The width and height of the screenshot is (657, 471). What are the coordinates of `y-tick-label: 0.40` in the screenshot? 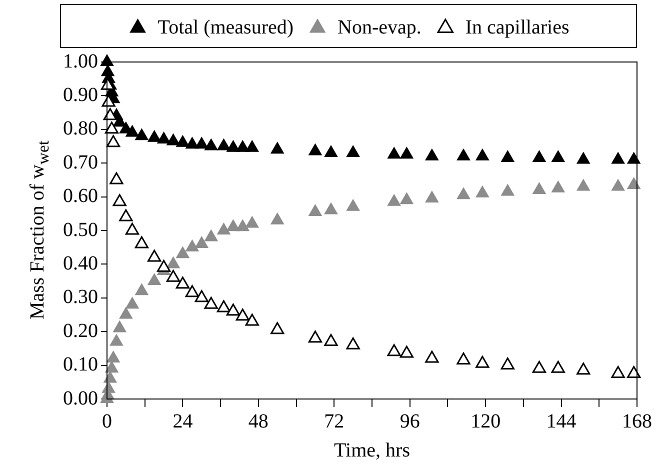 It's located at (80, 263).